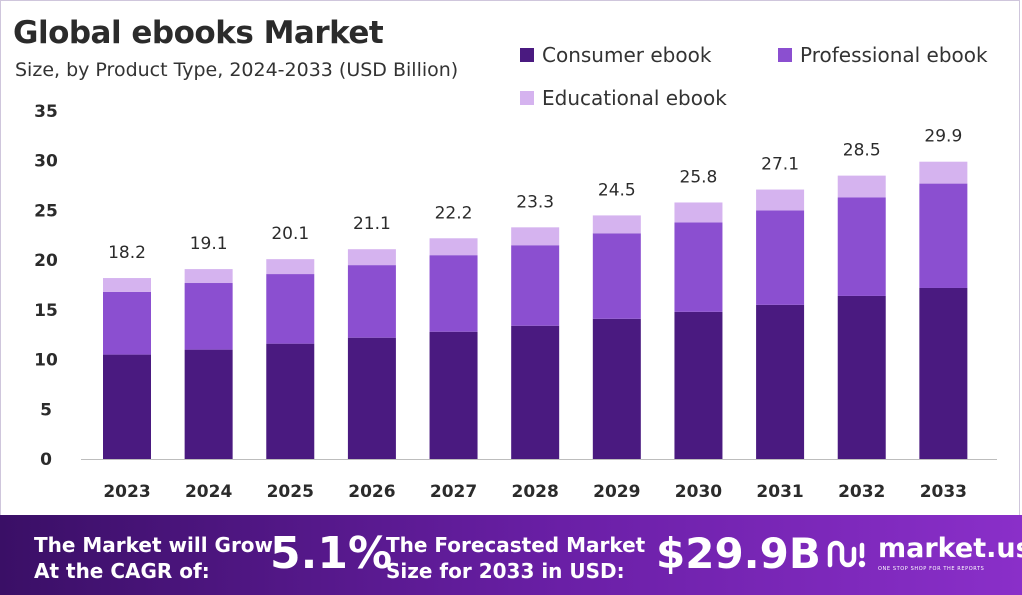 The height and width of the screenshot is (595, 1022). What do you see at coordinates (46, 460) in the screenshot?
I see `y-tick-label: 0` at bounding box center [46, 460].